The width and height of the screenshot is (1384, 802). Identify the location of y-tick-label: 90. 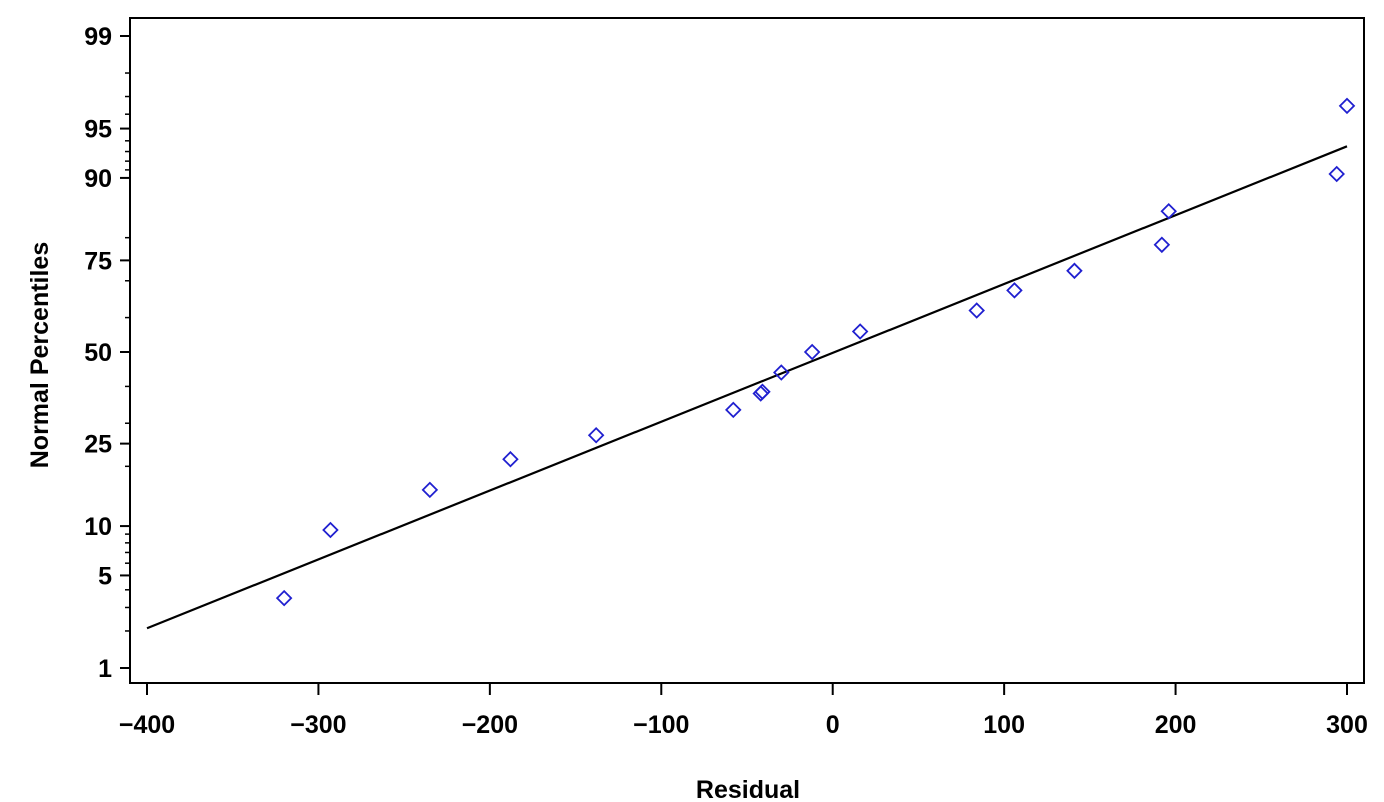
(98, 179).